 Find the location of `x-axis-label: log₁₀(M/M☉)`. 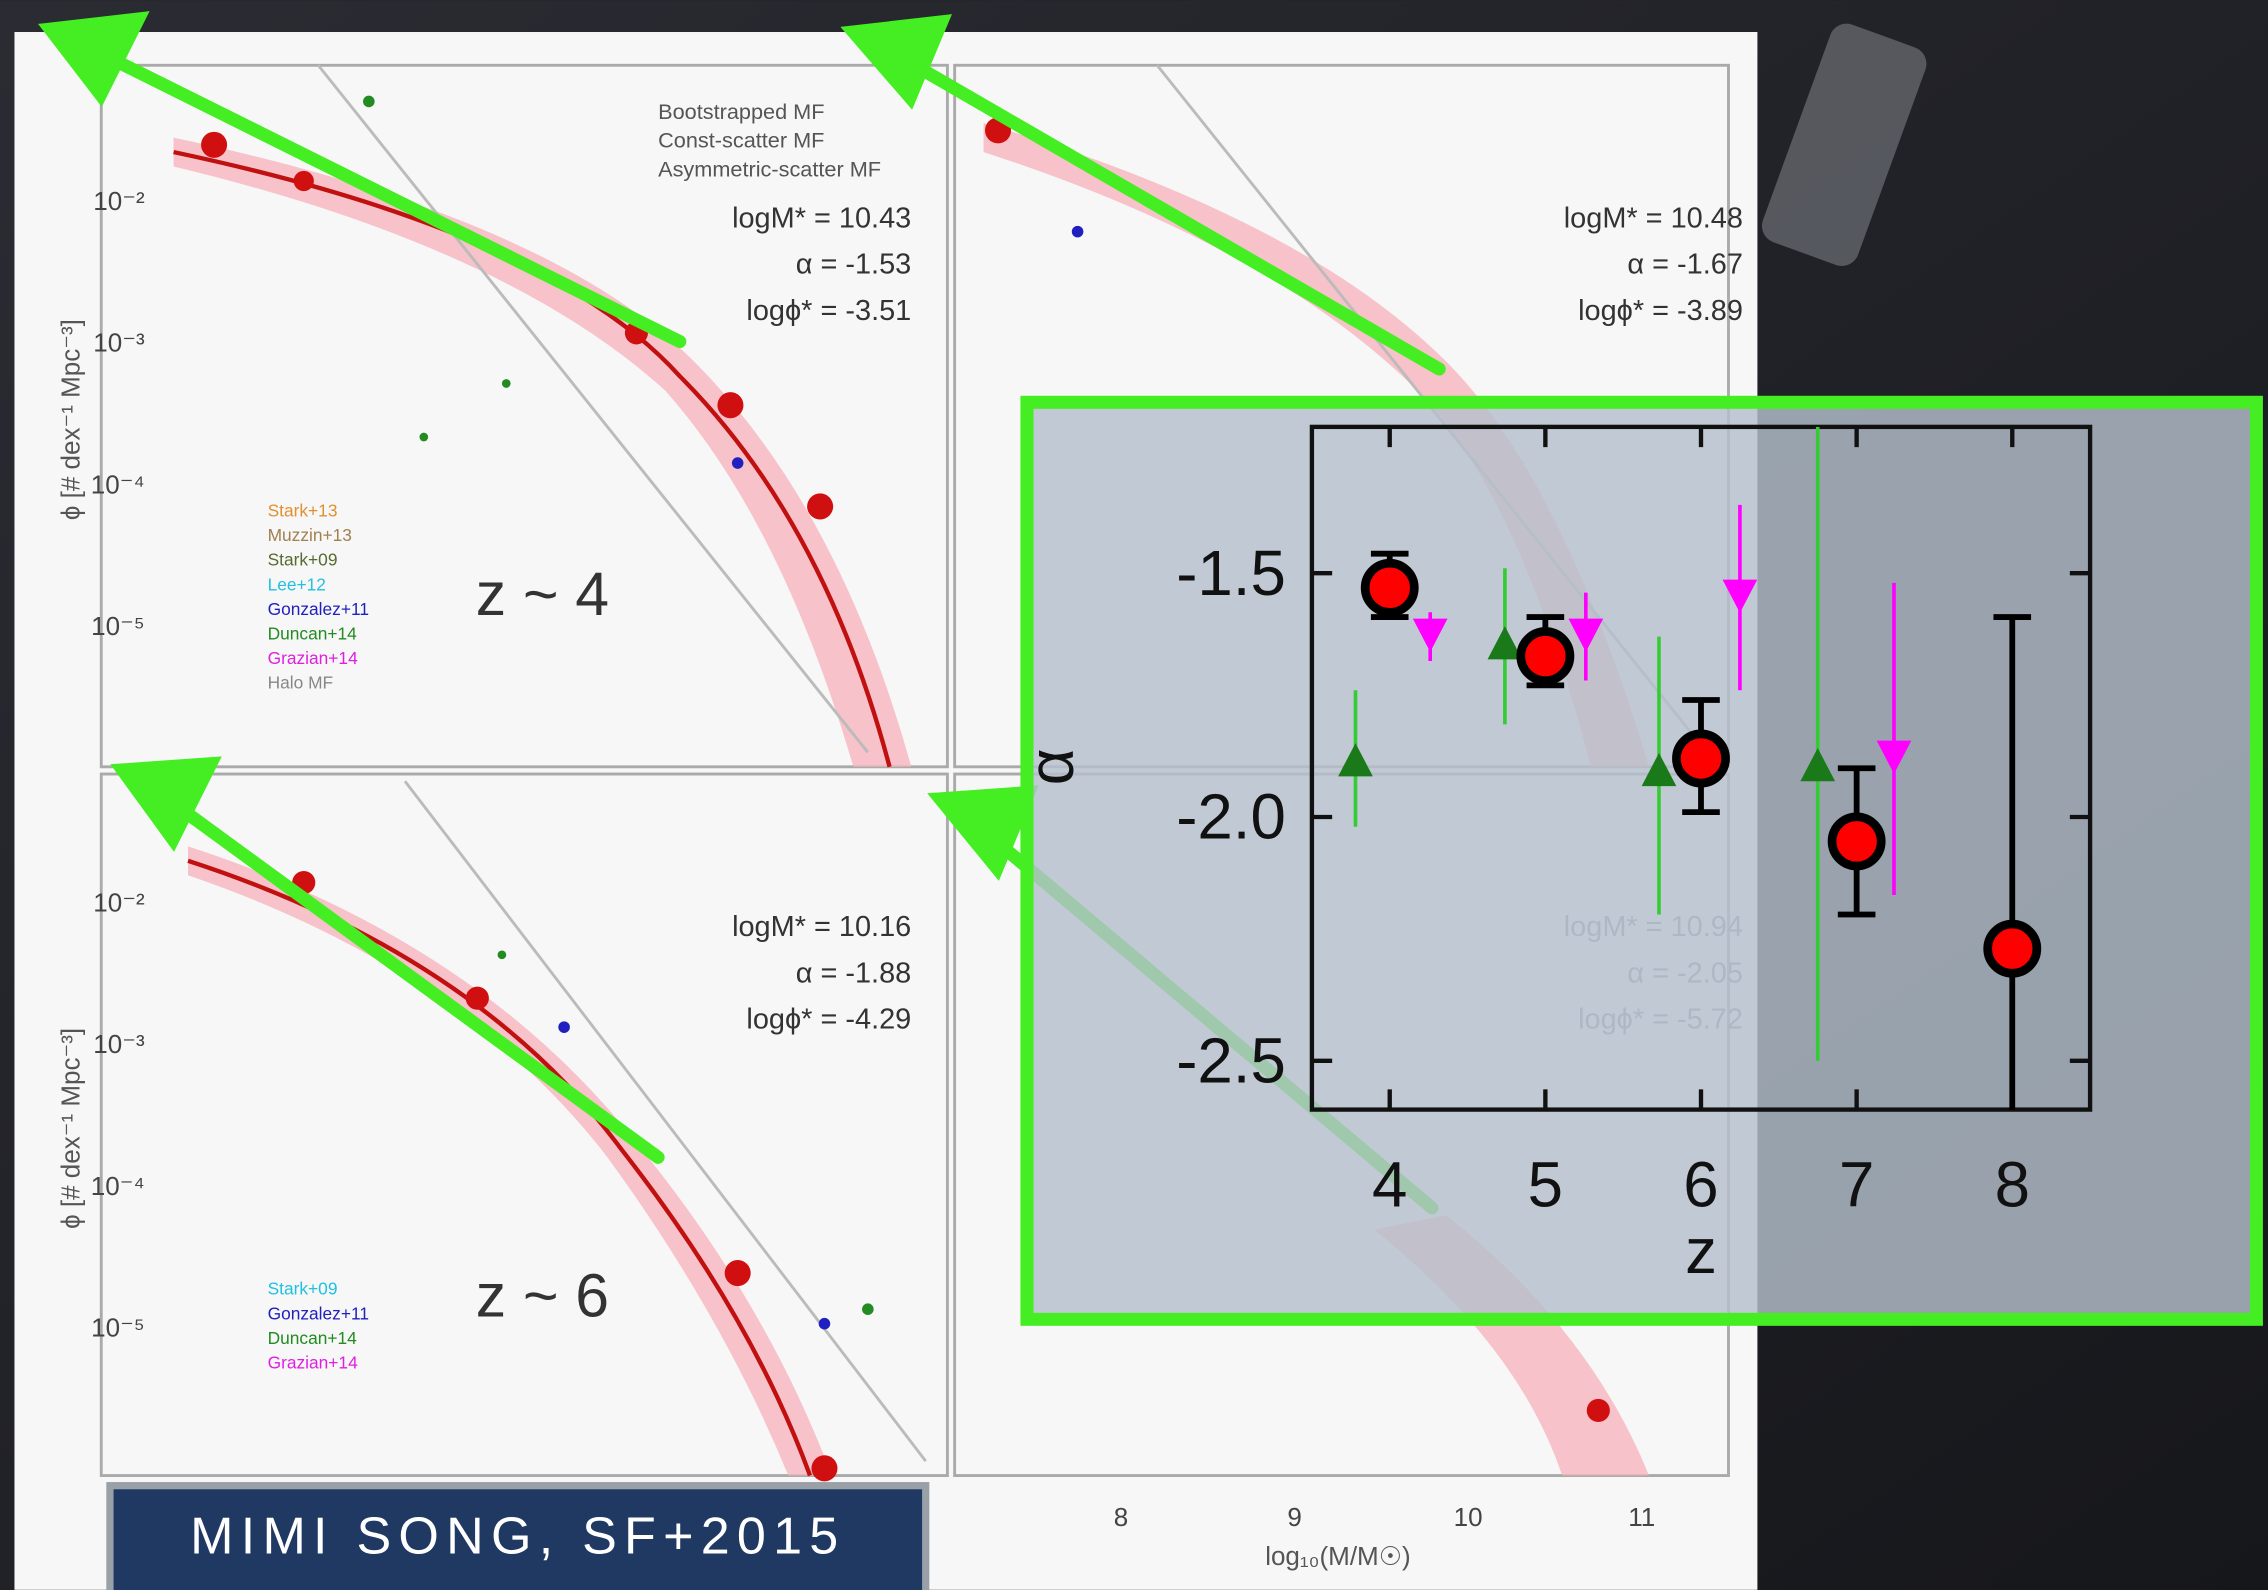

x-axis-label: log₁₀(M/M☉) is located at coordinates (1338, 1556).